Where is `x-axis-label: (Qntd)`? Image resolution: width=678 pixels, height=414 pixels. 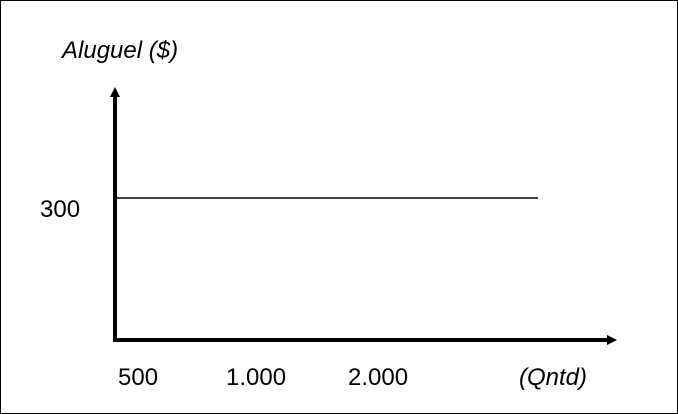
x-axis-label: (Qntd) is located at coordinates (553, 377).